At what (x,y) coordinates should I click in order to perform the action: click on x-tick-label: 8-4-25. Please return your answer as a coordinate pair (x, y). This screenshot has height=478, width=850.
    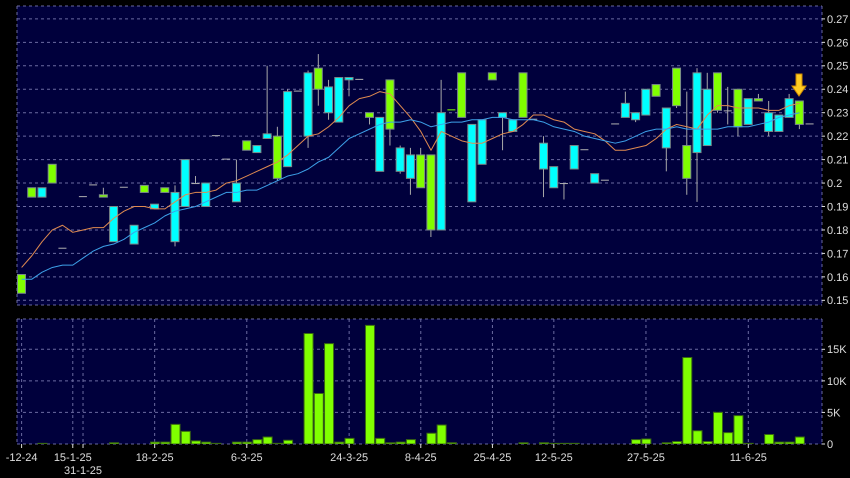
    Looking at the image, I should click on (420, 458).